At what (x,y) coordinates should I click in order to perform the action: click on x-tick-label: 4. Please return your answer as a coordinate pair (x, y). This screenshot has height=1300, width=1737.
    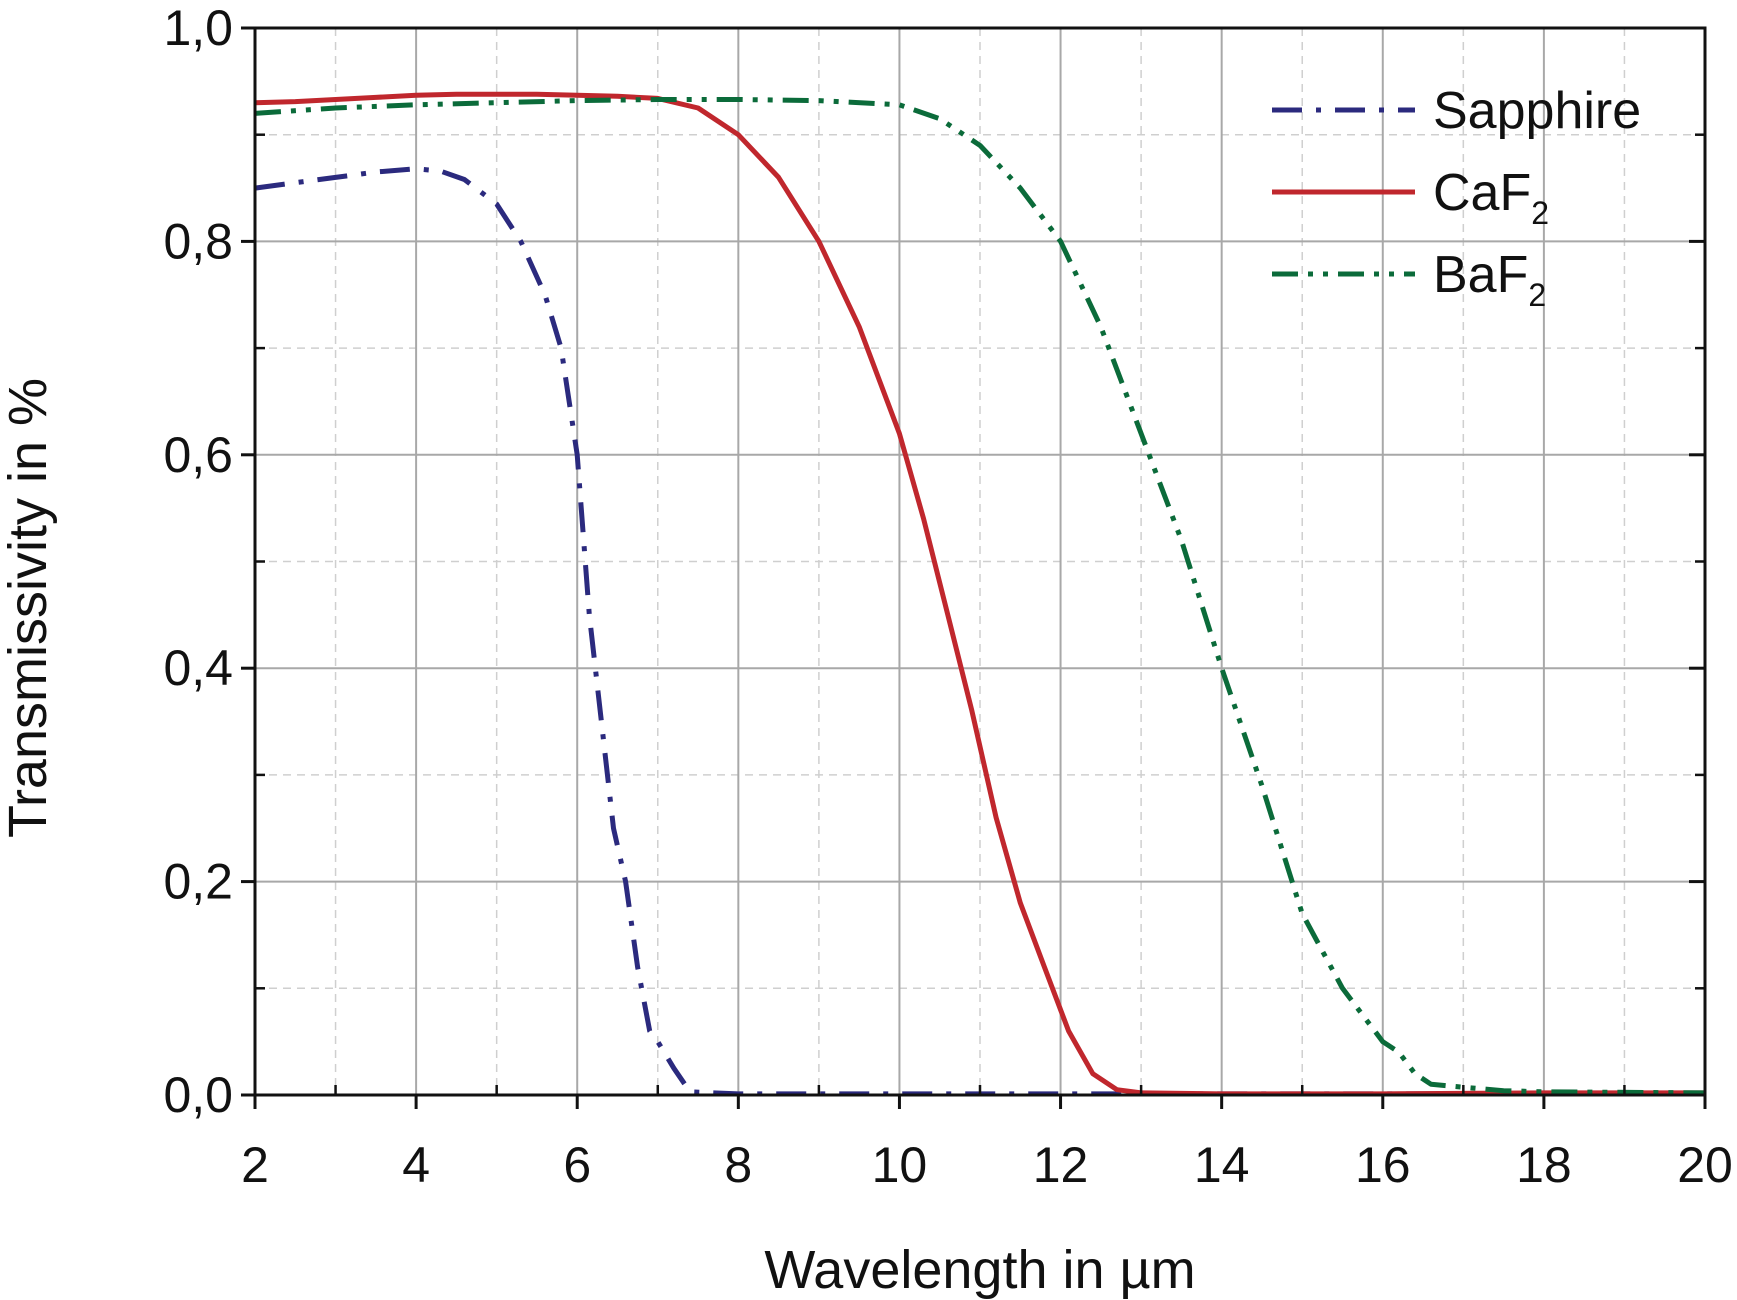
    Looking at the image, I should click on (416, 1165).